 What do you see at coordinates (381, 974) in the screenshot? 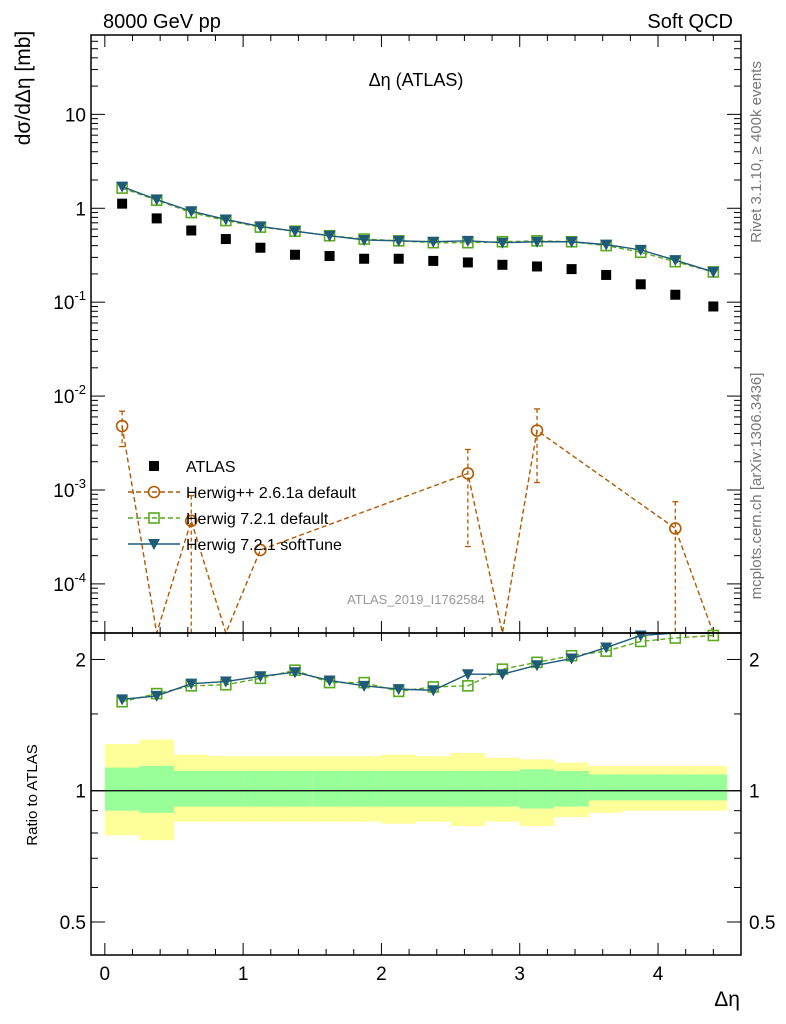
I see `x-tick-label: 2` at bounding box center [381, 974].